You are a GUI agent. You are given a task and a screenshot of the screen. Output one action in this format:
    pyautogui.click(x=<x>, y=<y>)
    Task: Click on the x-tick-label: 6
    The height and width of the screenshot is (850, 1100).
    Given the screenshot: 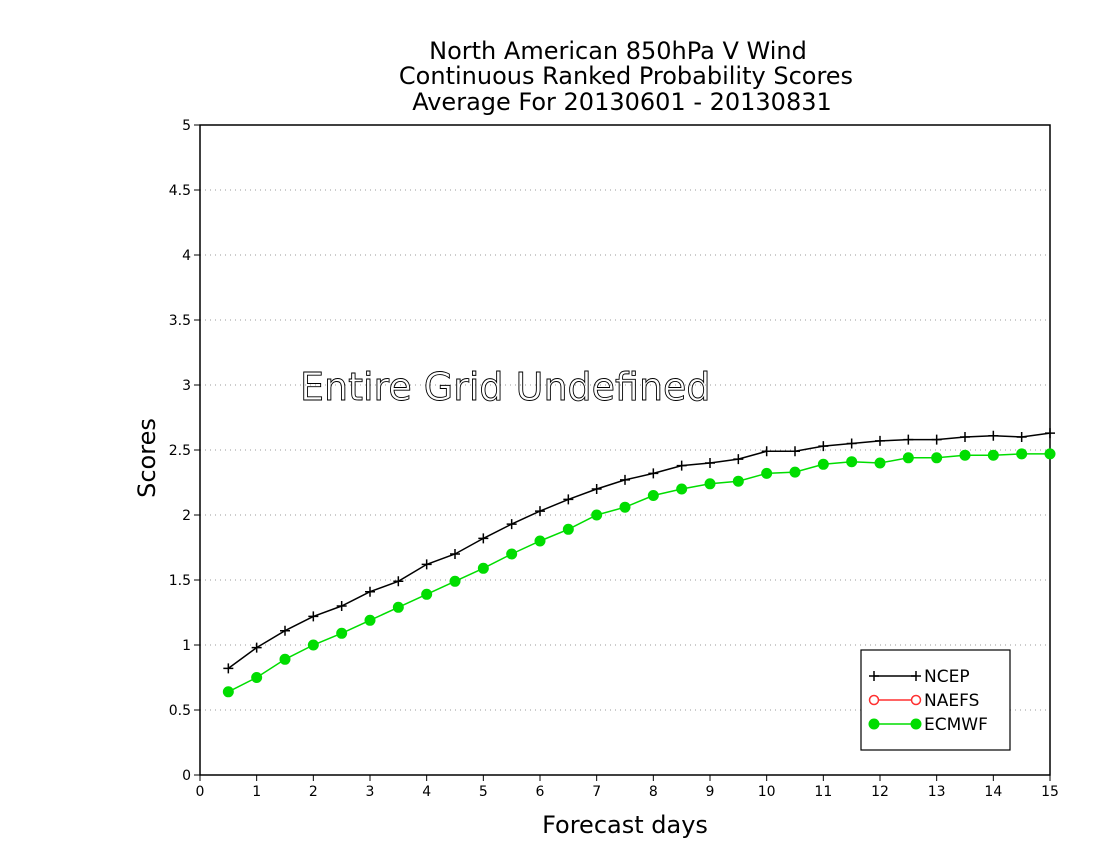 What is the action you would take?
    pyautogui.click(x=540, y=792)
    